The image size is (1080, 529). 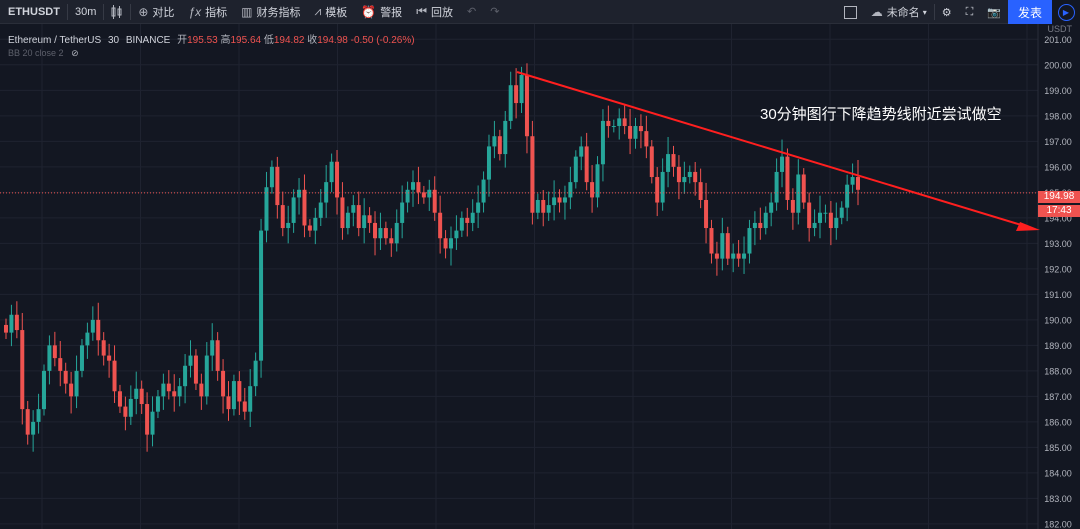 I want to click on symbol-search: ETHUSDT, so click(x=34, y=11).